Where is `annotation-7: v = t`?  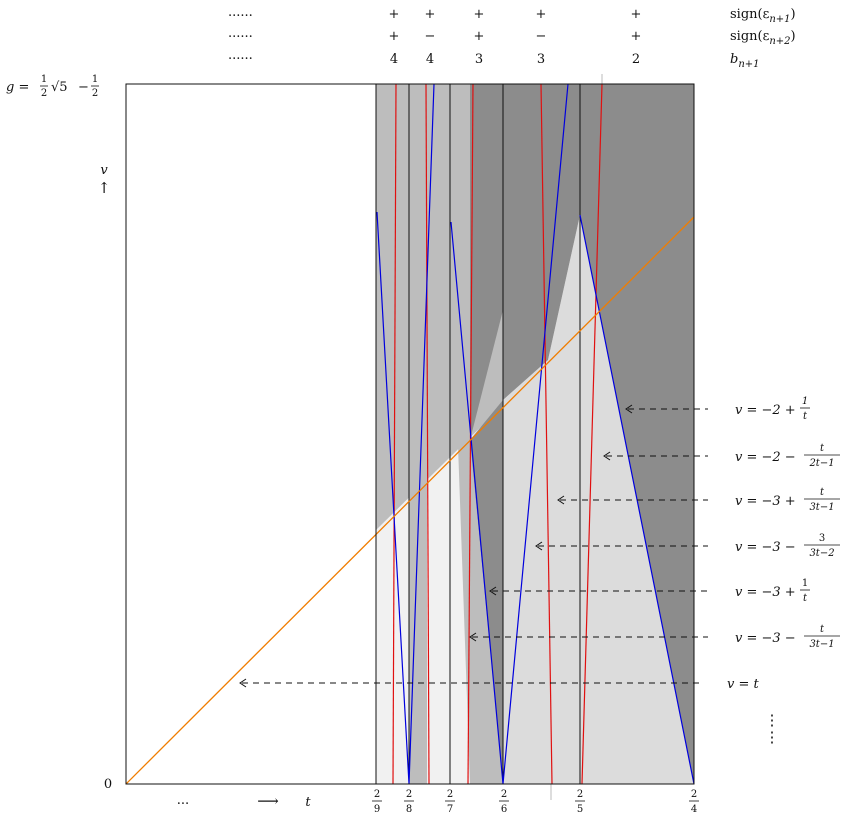
annotation-7: v = t is located at coordinates (743, 684).